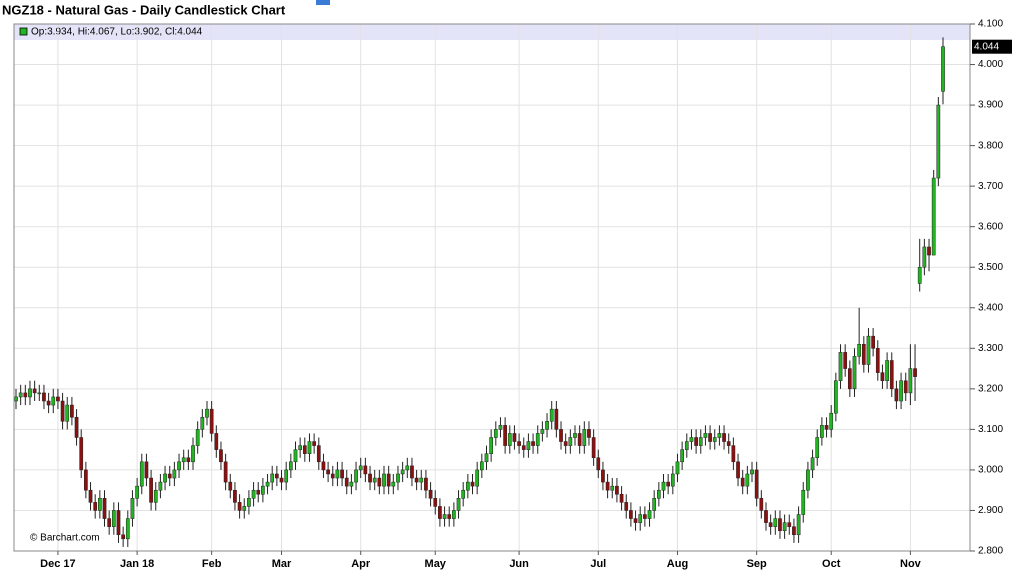 Image resolution: width=1014 pixels, height=584 pixels. What do you see at coordinates (990, 388) in the screenshot?
I see `y-tick-label: 3.200` at bounding box center [990, 388].